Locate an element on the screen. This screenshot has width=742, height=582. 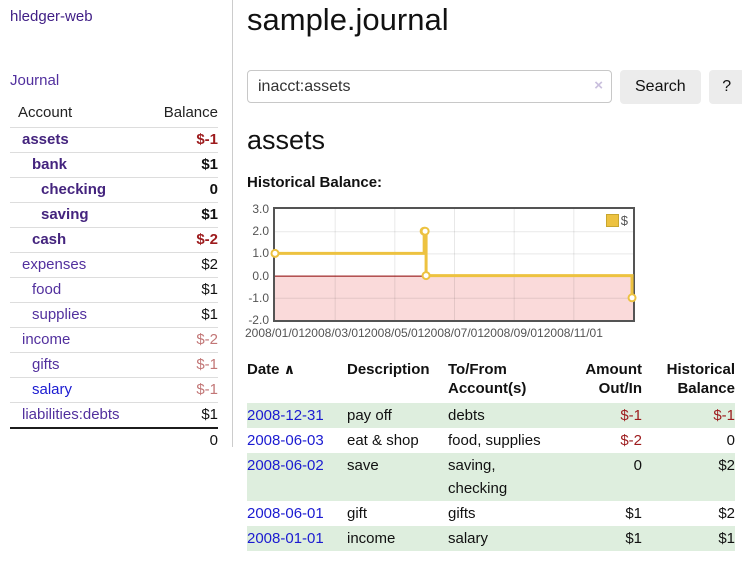
search-help-button: ? is located at coordinates (725, 87).